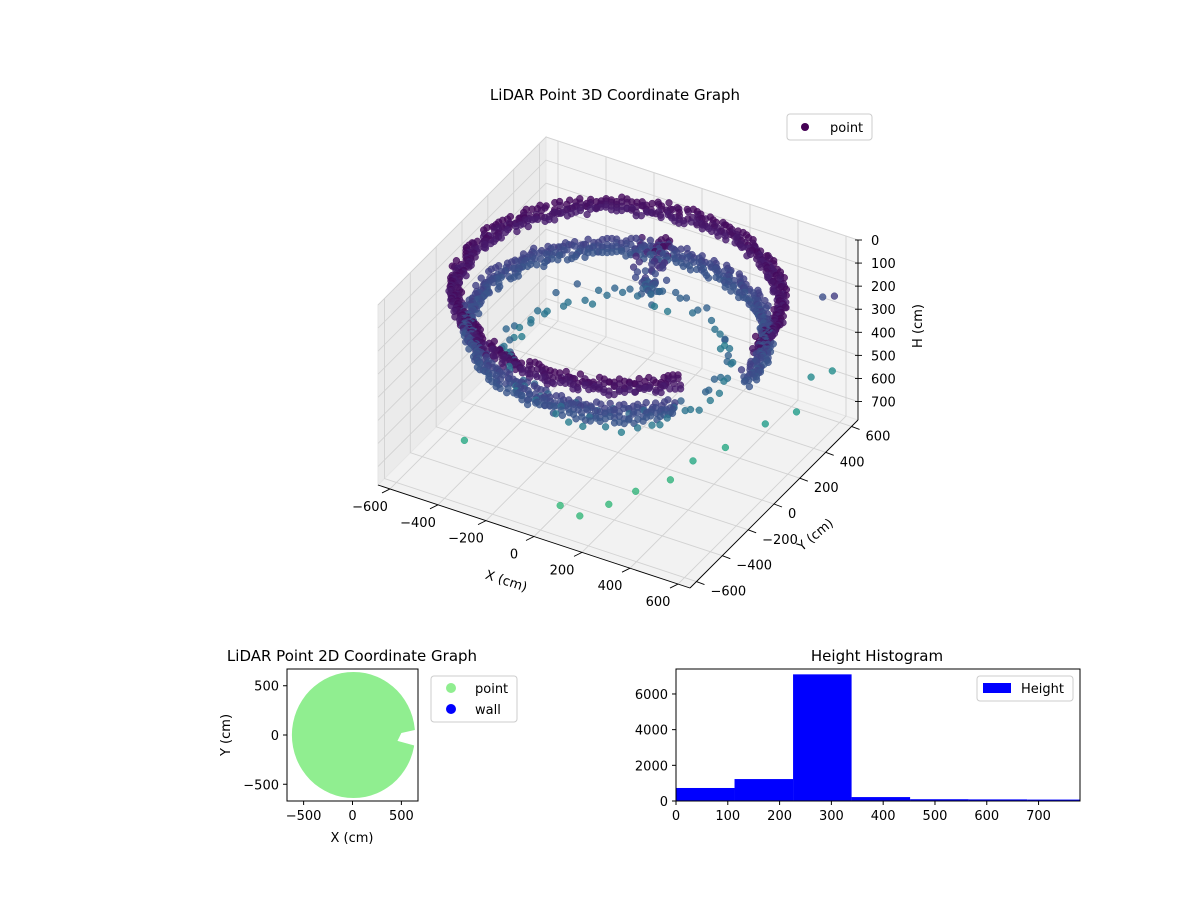 The width and height of the screenshot is (1200, 900). I want to click on y-tick-label-3d: 0, so click(792, 514).